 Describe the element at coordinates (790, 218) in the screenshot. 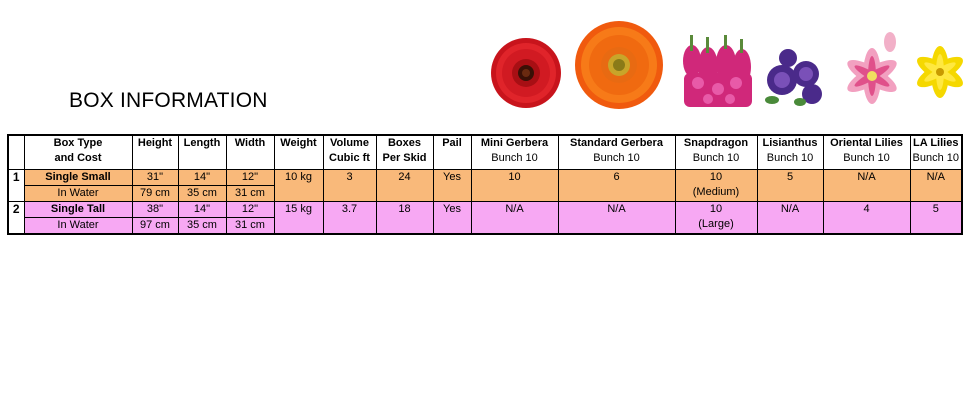

I see `lisianthus-cell: N/A` at that location.